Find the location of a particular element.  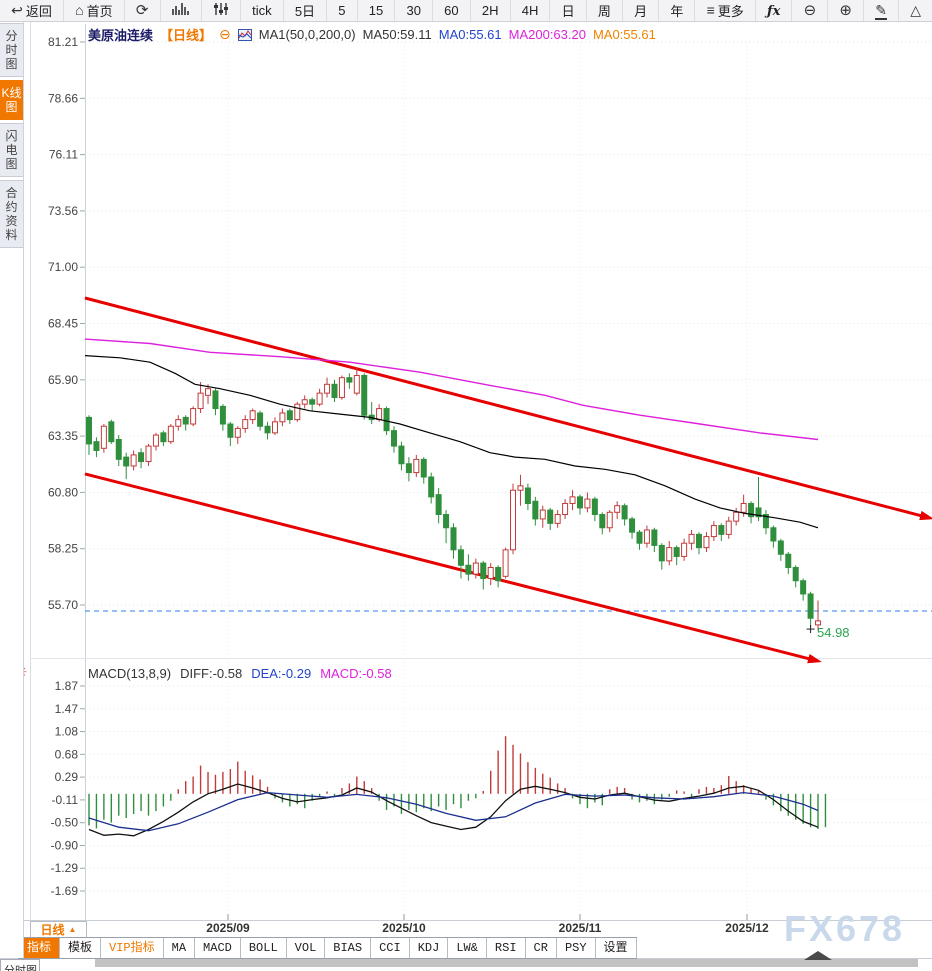

macd-diff-value: DIFF:-0.58 is located at coordinates (211, 673).